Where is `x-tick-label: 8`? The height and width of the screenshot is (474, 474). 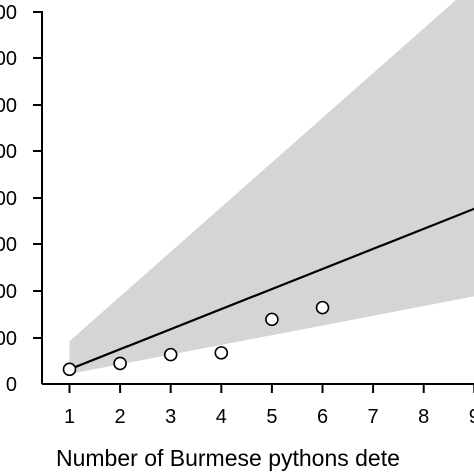
x-tick-label: 8 is located at coordinates (423, 417).